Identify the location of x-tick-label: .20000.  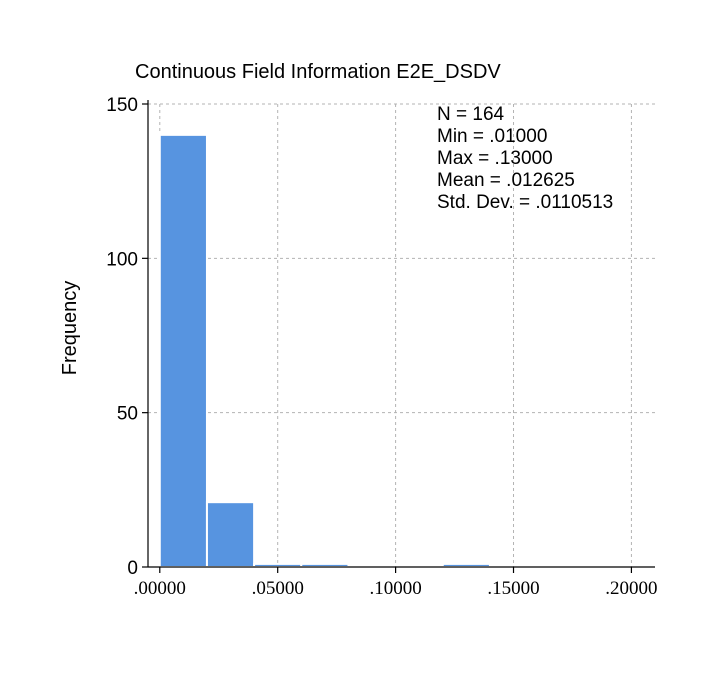
(631, 588).